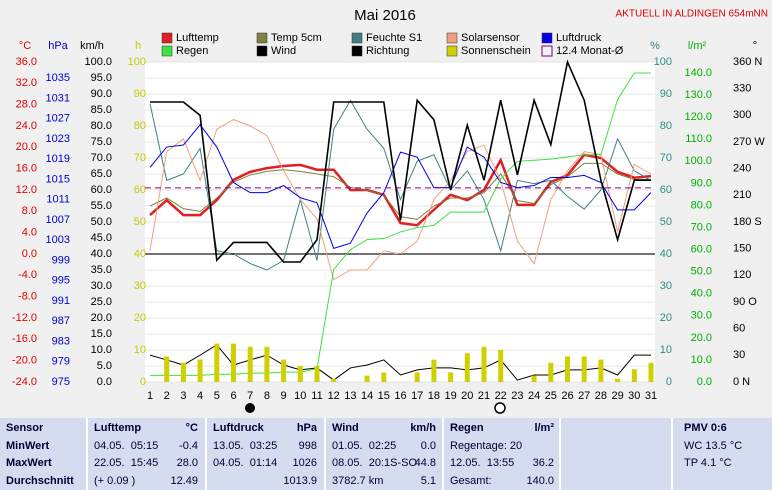 Image resolution: width=772 pixels, height=490 pixels. What do you see at coordinates (61, 260) in the screenshot?
I see `y-tick-label: 999` at bounding box center [61, 260].